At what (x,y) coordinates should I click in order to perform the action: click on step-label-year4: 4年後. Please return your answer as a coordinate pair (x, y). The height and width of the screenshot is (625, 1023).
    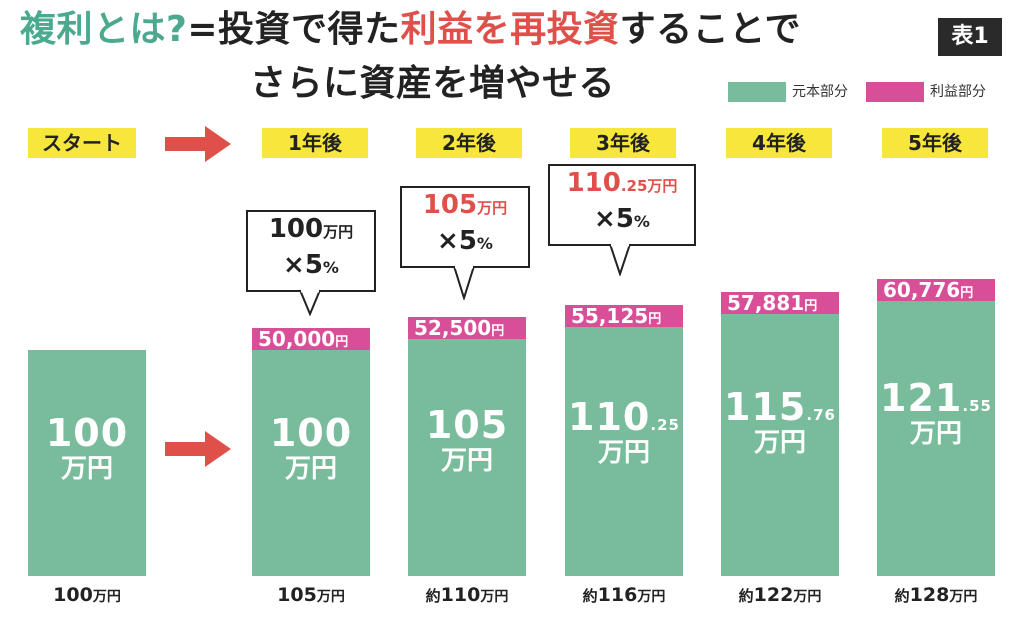
    Looking at the image, I should click on (779, 143).